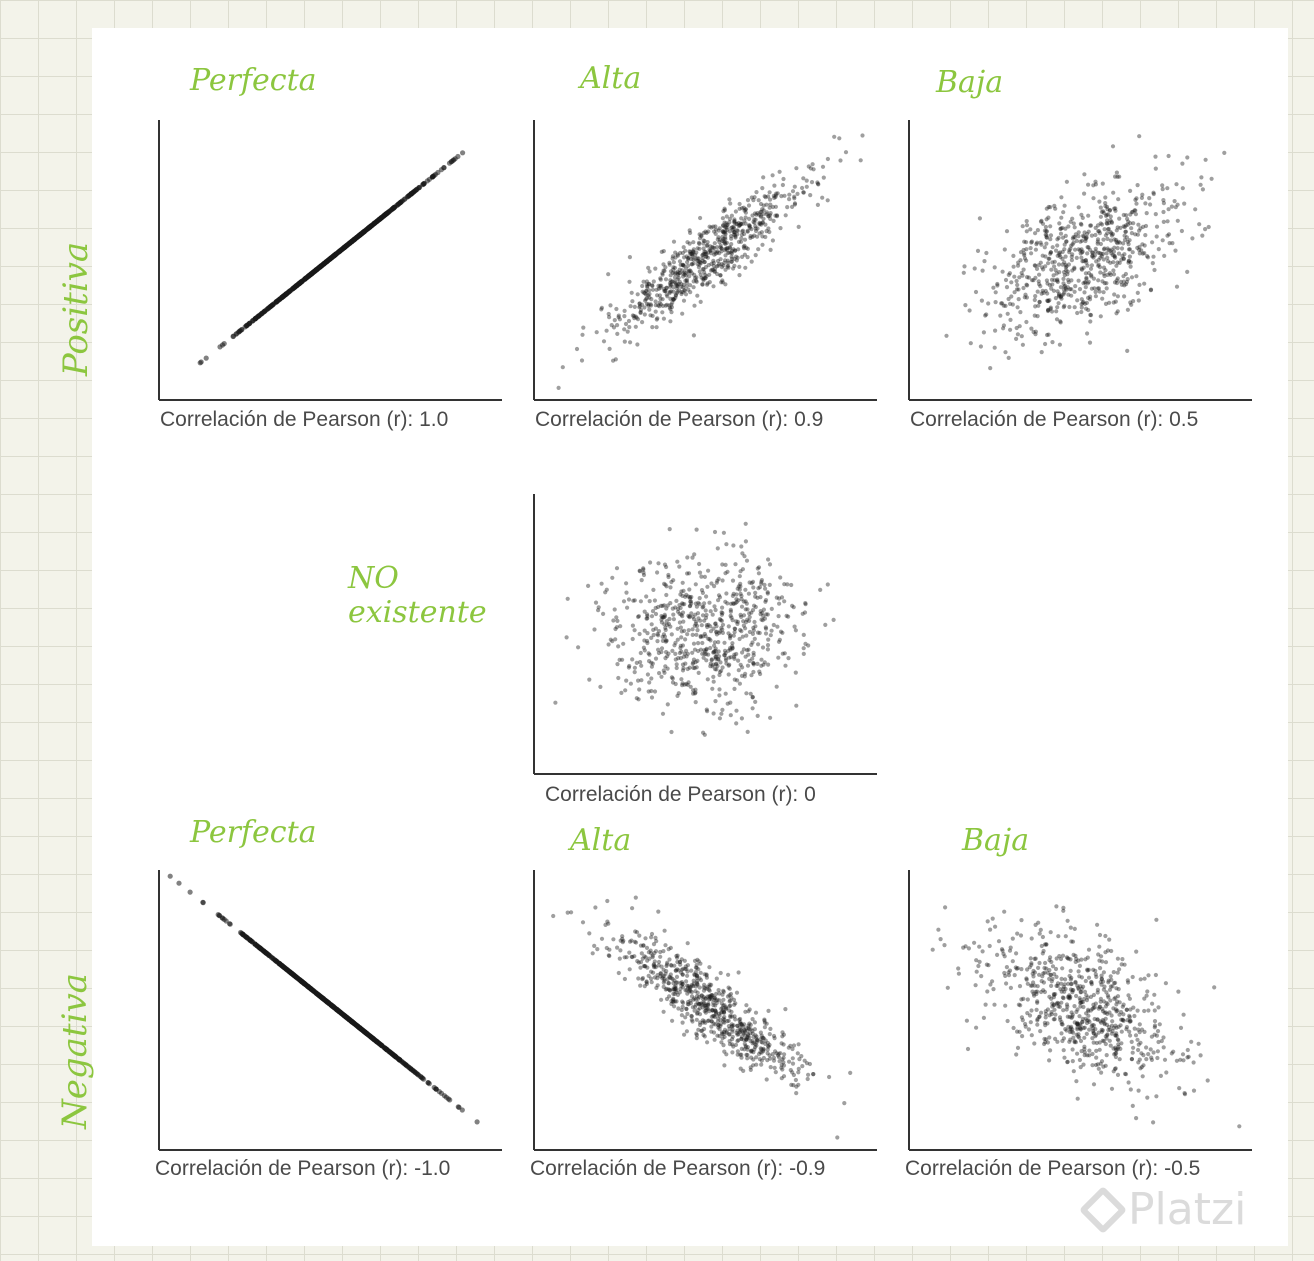 The width and height of the screenshot is (1314, 1261). I want to click on label-negativa: Negativa, so click(75, 1051).